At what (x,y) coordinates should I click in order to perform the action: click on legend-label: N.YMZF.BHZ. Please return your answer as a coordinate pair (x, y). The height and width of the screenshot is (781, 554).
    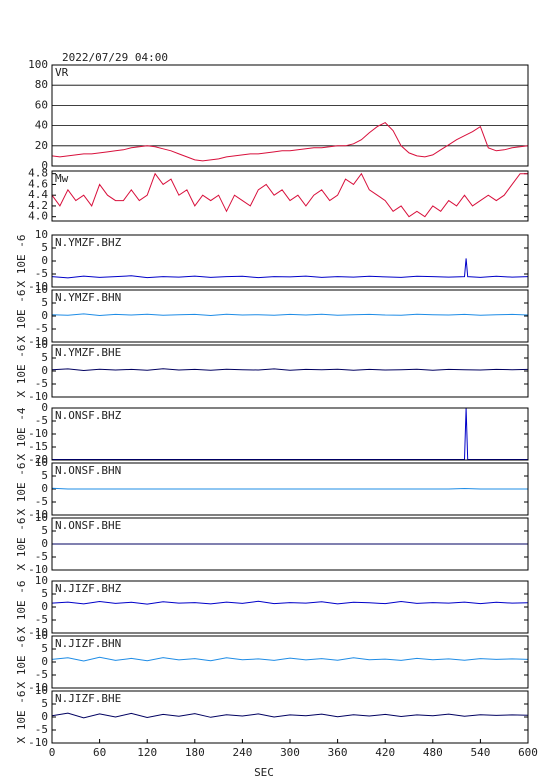
    Looking at the image, I should click on (88, 242).